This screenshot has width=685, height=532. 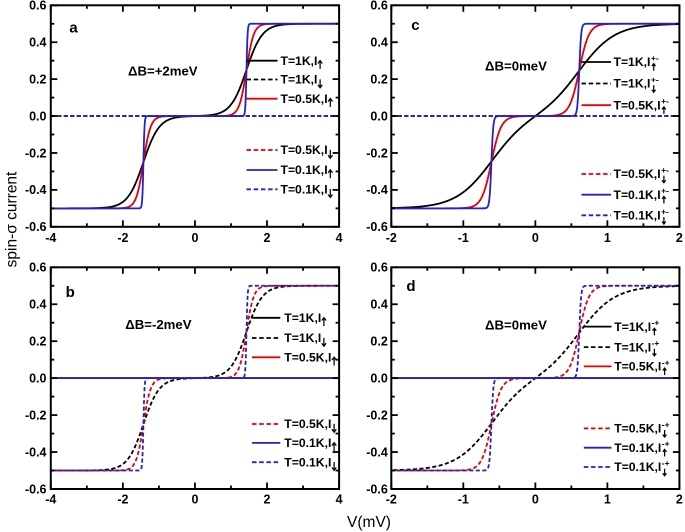 I want to click on svg-text: spin-σ current, so click(x=11, y=219).